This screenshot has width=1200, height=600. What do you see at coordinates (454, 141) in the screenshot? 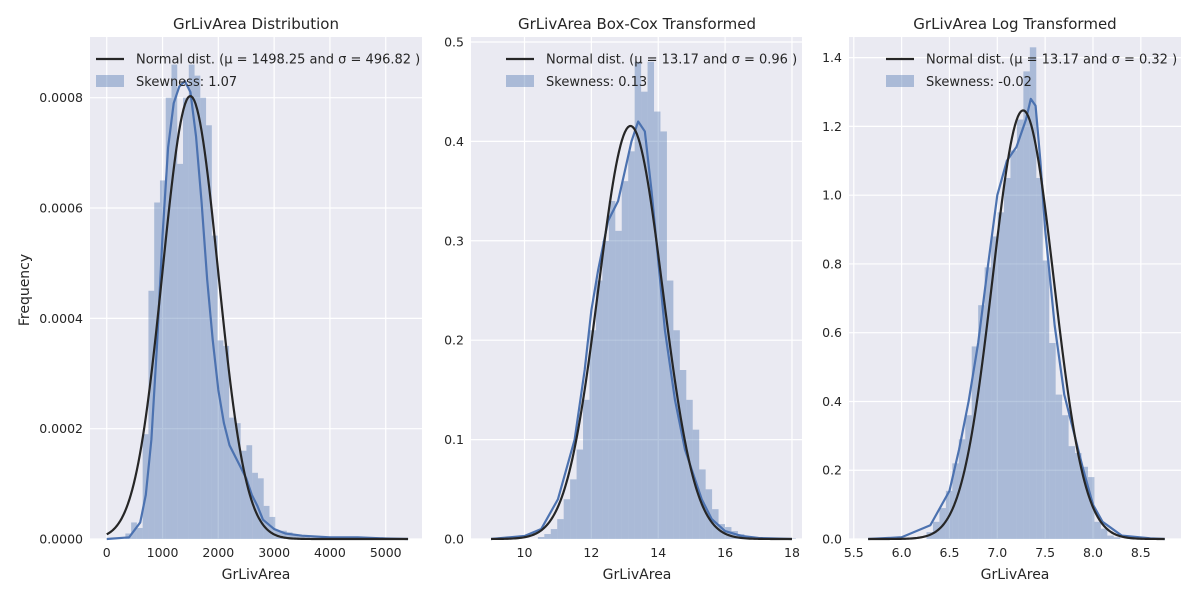
I see `boxcox-y-tick-label: 0.4` at bounding box center [454, 141].